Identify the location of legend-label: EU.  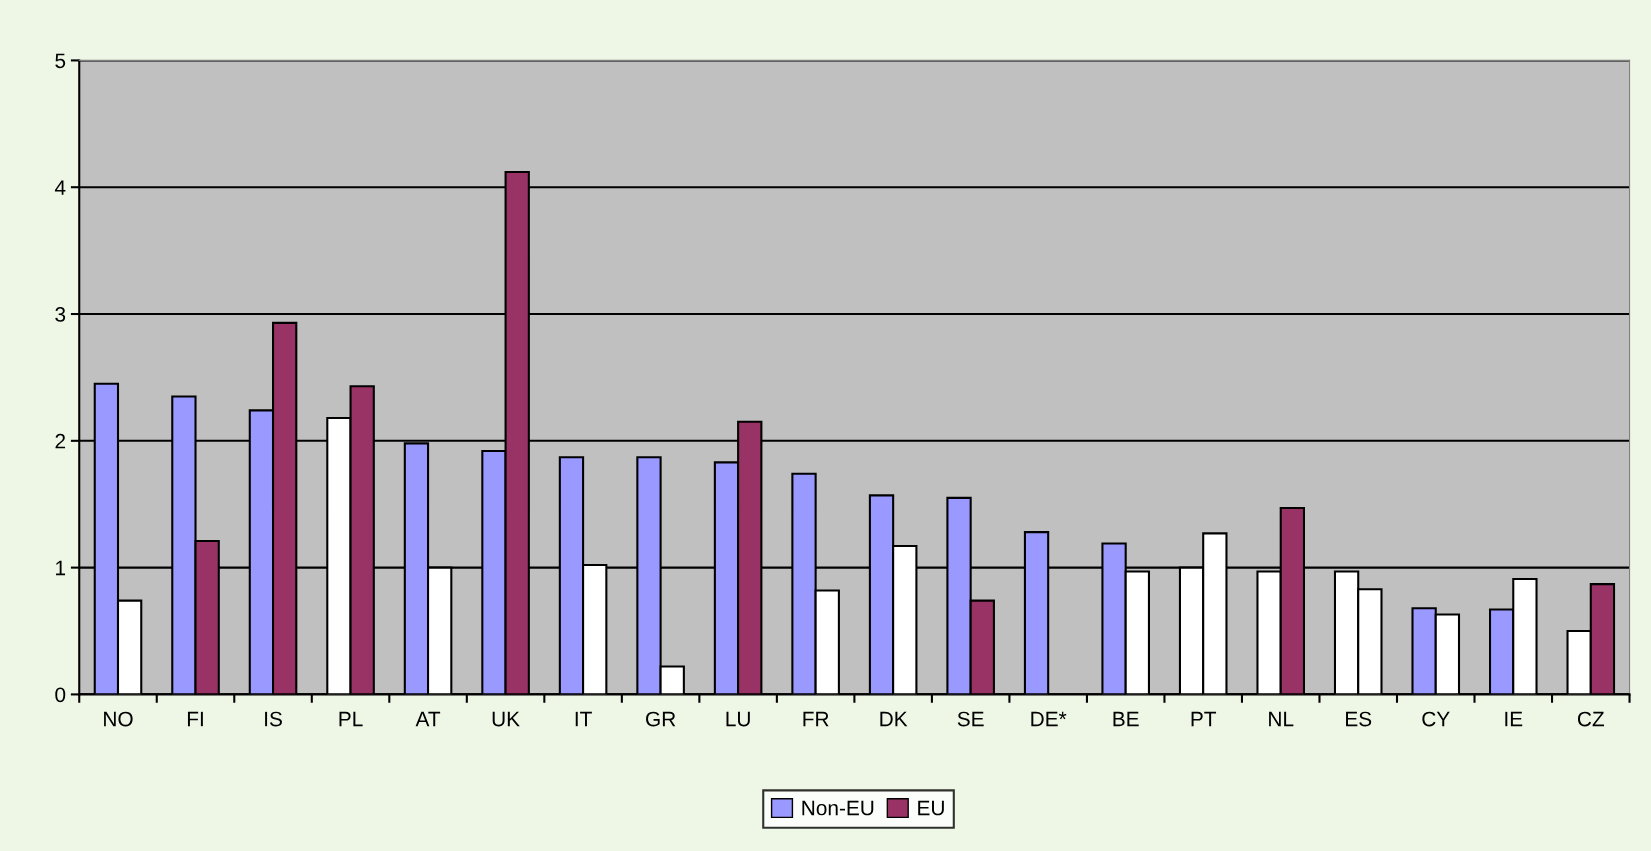
(931, 808).